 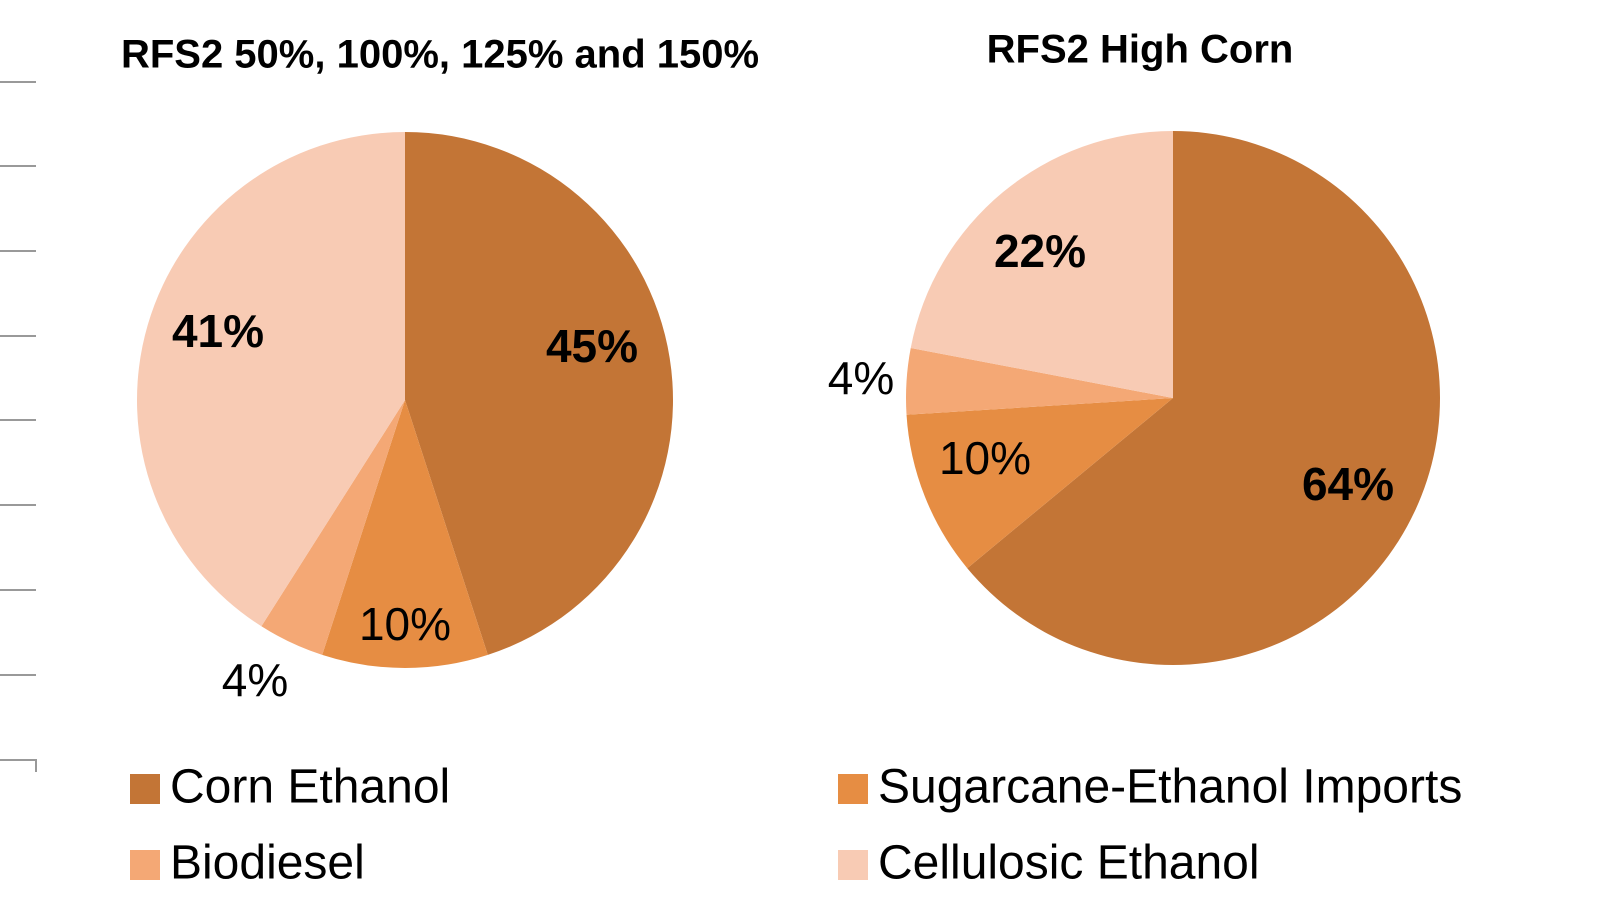 What do you see at coordinates (1140, 50) in the screenshot?
I see `chart-title: RFS2 High Corn` at bounding box center [1140, 50].